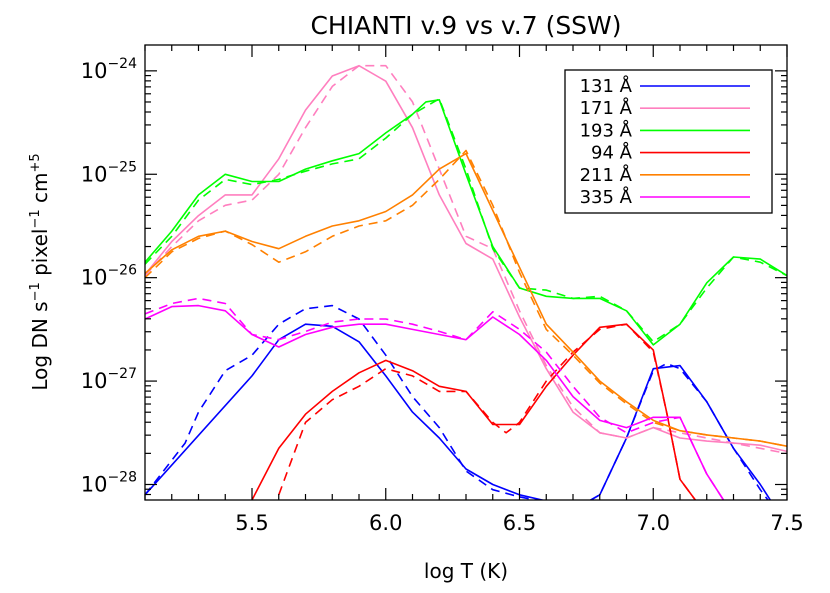 This screenshot has width=830, height=593. What do you see at coordinates (668, 141) in the screenshot?
I see `legend-box` at bounding box center [668, 141].